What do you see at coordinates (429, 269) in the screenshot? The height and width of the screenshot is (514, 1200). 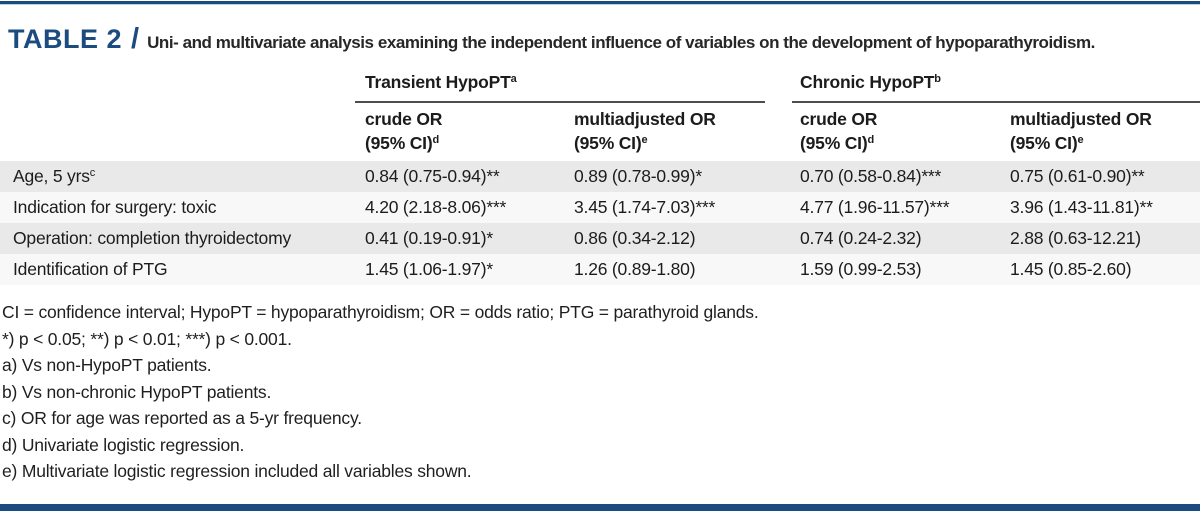 I see `cell-value: 1.45 (1.06-1.97)*` at bounding box center [429, 269].